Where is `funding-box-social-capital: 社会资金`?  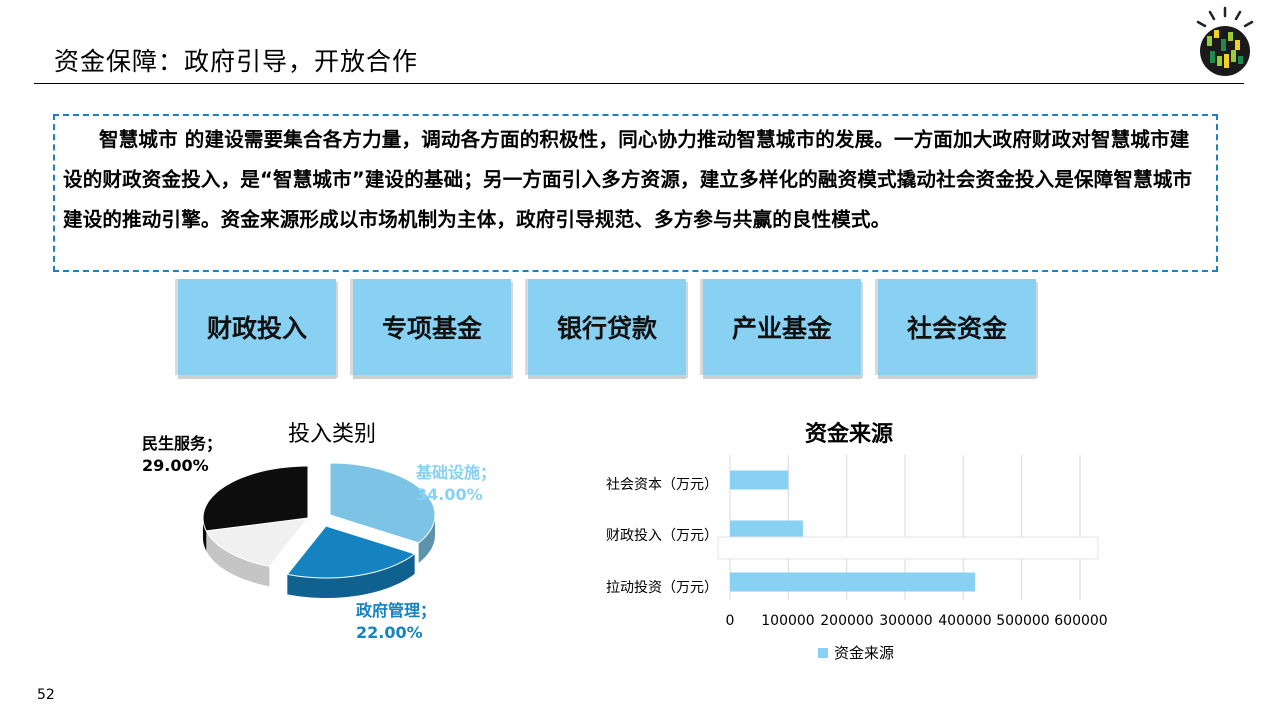
funding-box-social-capital: 社会资金 is located at coordinates (955, 329).